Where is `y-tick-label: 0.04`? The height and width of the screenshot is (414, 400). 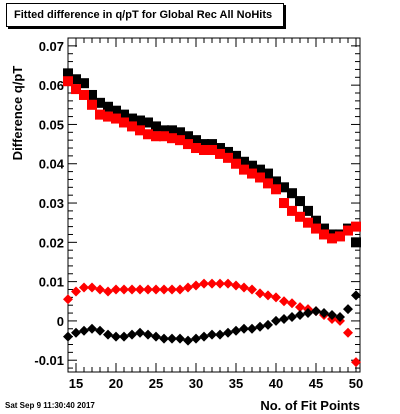 y-tick-label: 0.04 is located at coordinates (52, 164).